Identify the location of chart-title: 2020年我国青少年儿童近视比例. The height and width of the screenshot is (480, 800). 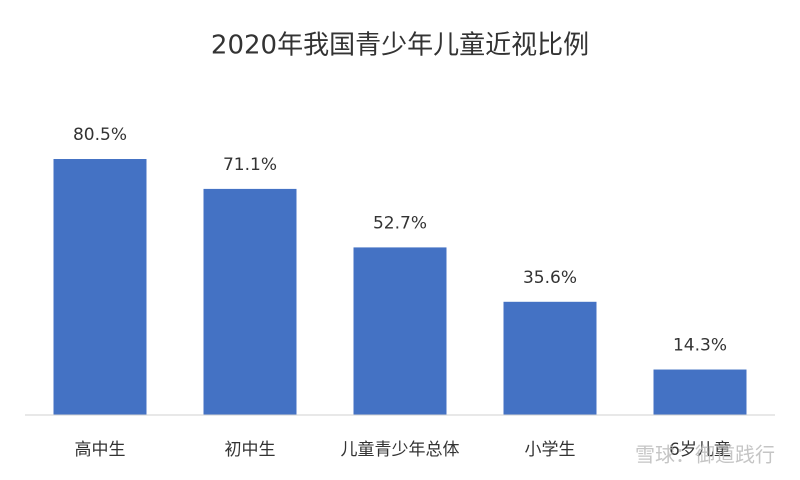
(400, 46).